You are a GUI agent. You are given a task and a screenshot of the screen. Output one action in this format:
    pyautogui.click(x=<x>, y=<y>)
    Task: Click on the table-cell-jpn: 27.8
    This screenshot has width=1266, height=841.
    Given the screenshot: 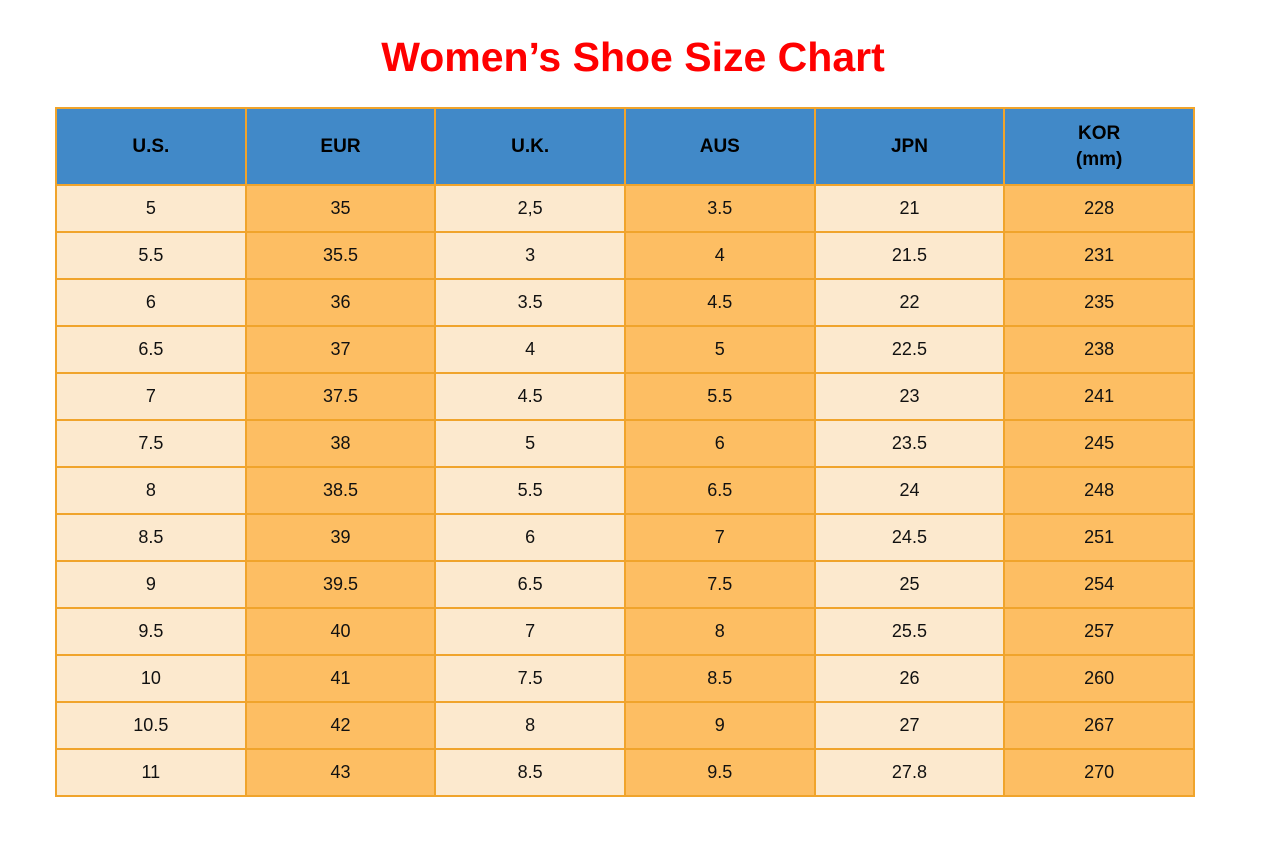 What is the action you would take?
    pyautogui.click(x=909, y=772)
    